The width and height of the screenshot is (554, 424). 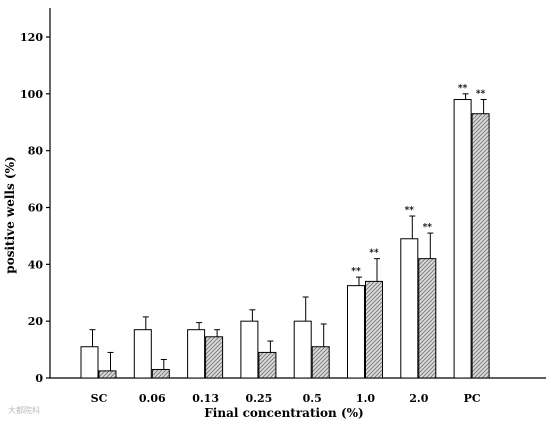 I want to click on x-category-label: 0.5, so click(x=312, y=398).